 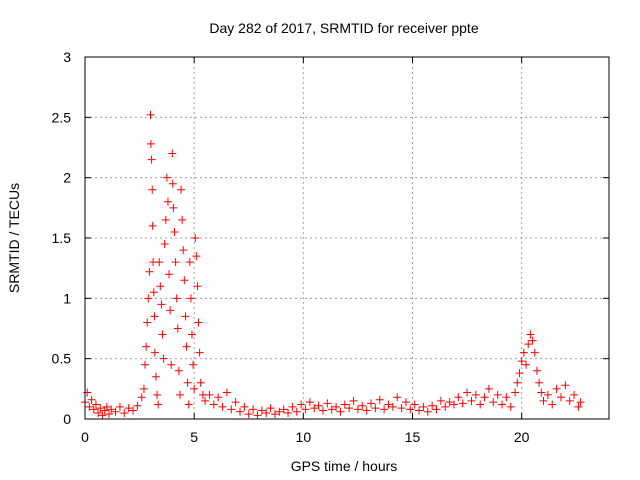 I want to click on x-axis-label: GPS time / hours, so click(x=344, y=466).